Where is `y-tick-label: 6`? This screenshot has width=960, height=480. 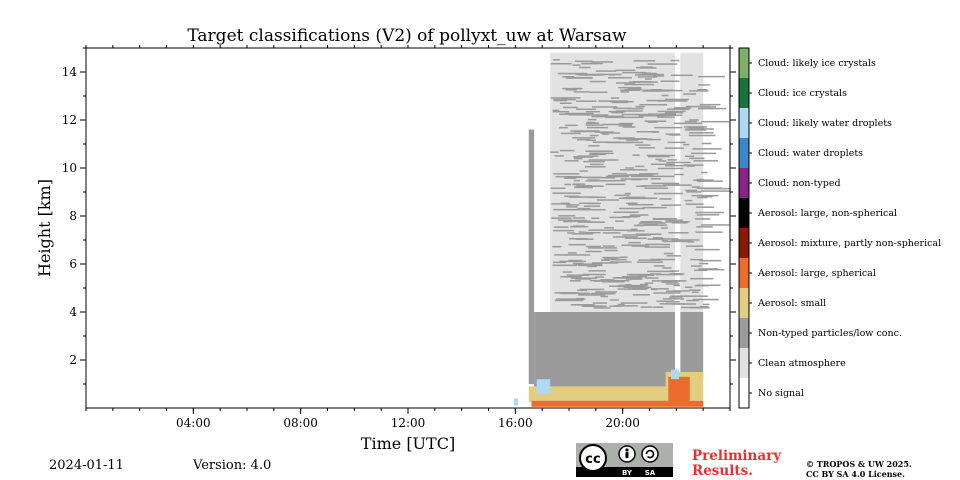 y-tick-label: 6 is located at coordinates (73, 264).